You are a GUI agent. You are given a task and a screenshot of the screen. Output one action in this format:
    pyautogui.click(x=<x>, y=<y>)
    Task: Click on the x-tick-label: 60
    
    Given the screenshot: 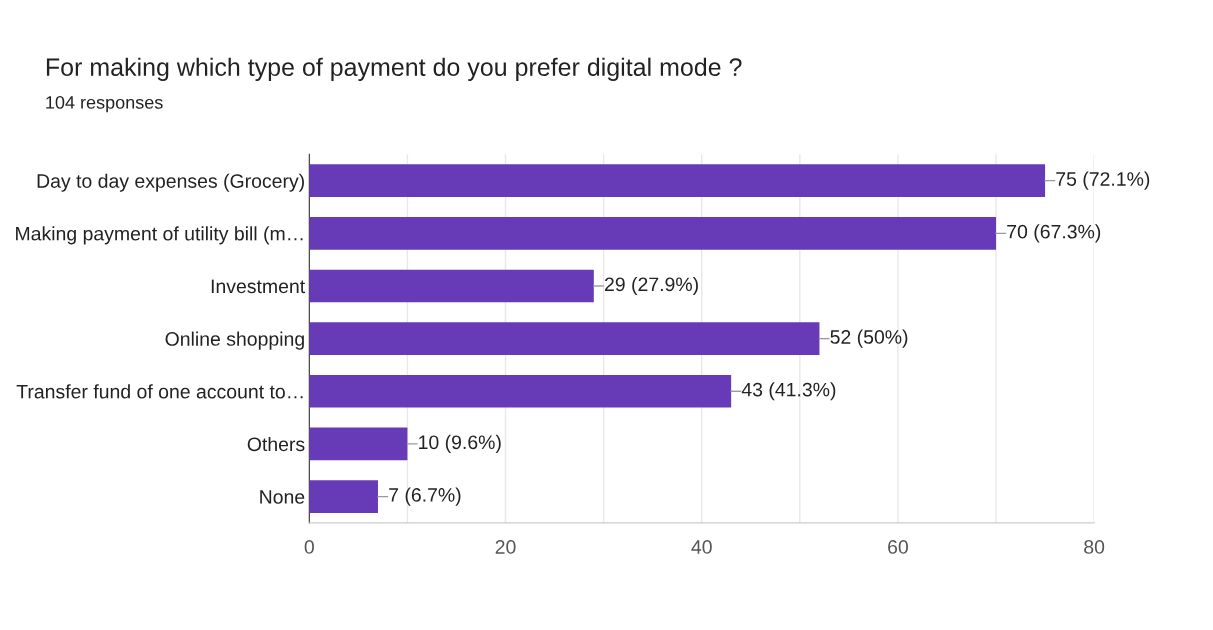 What is the action you would take?
    pyautogui.click(x=898, y=547)
    